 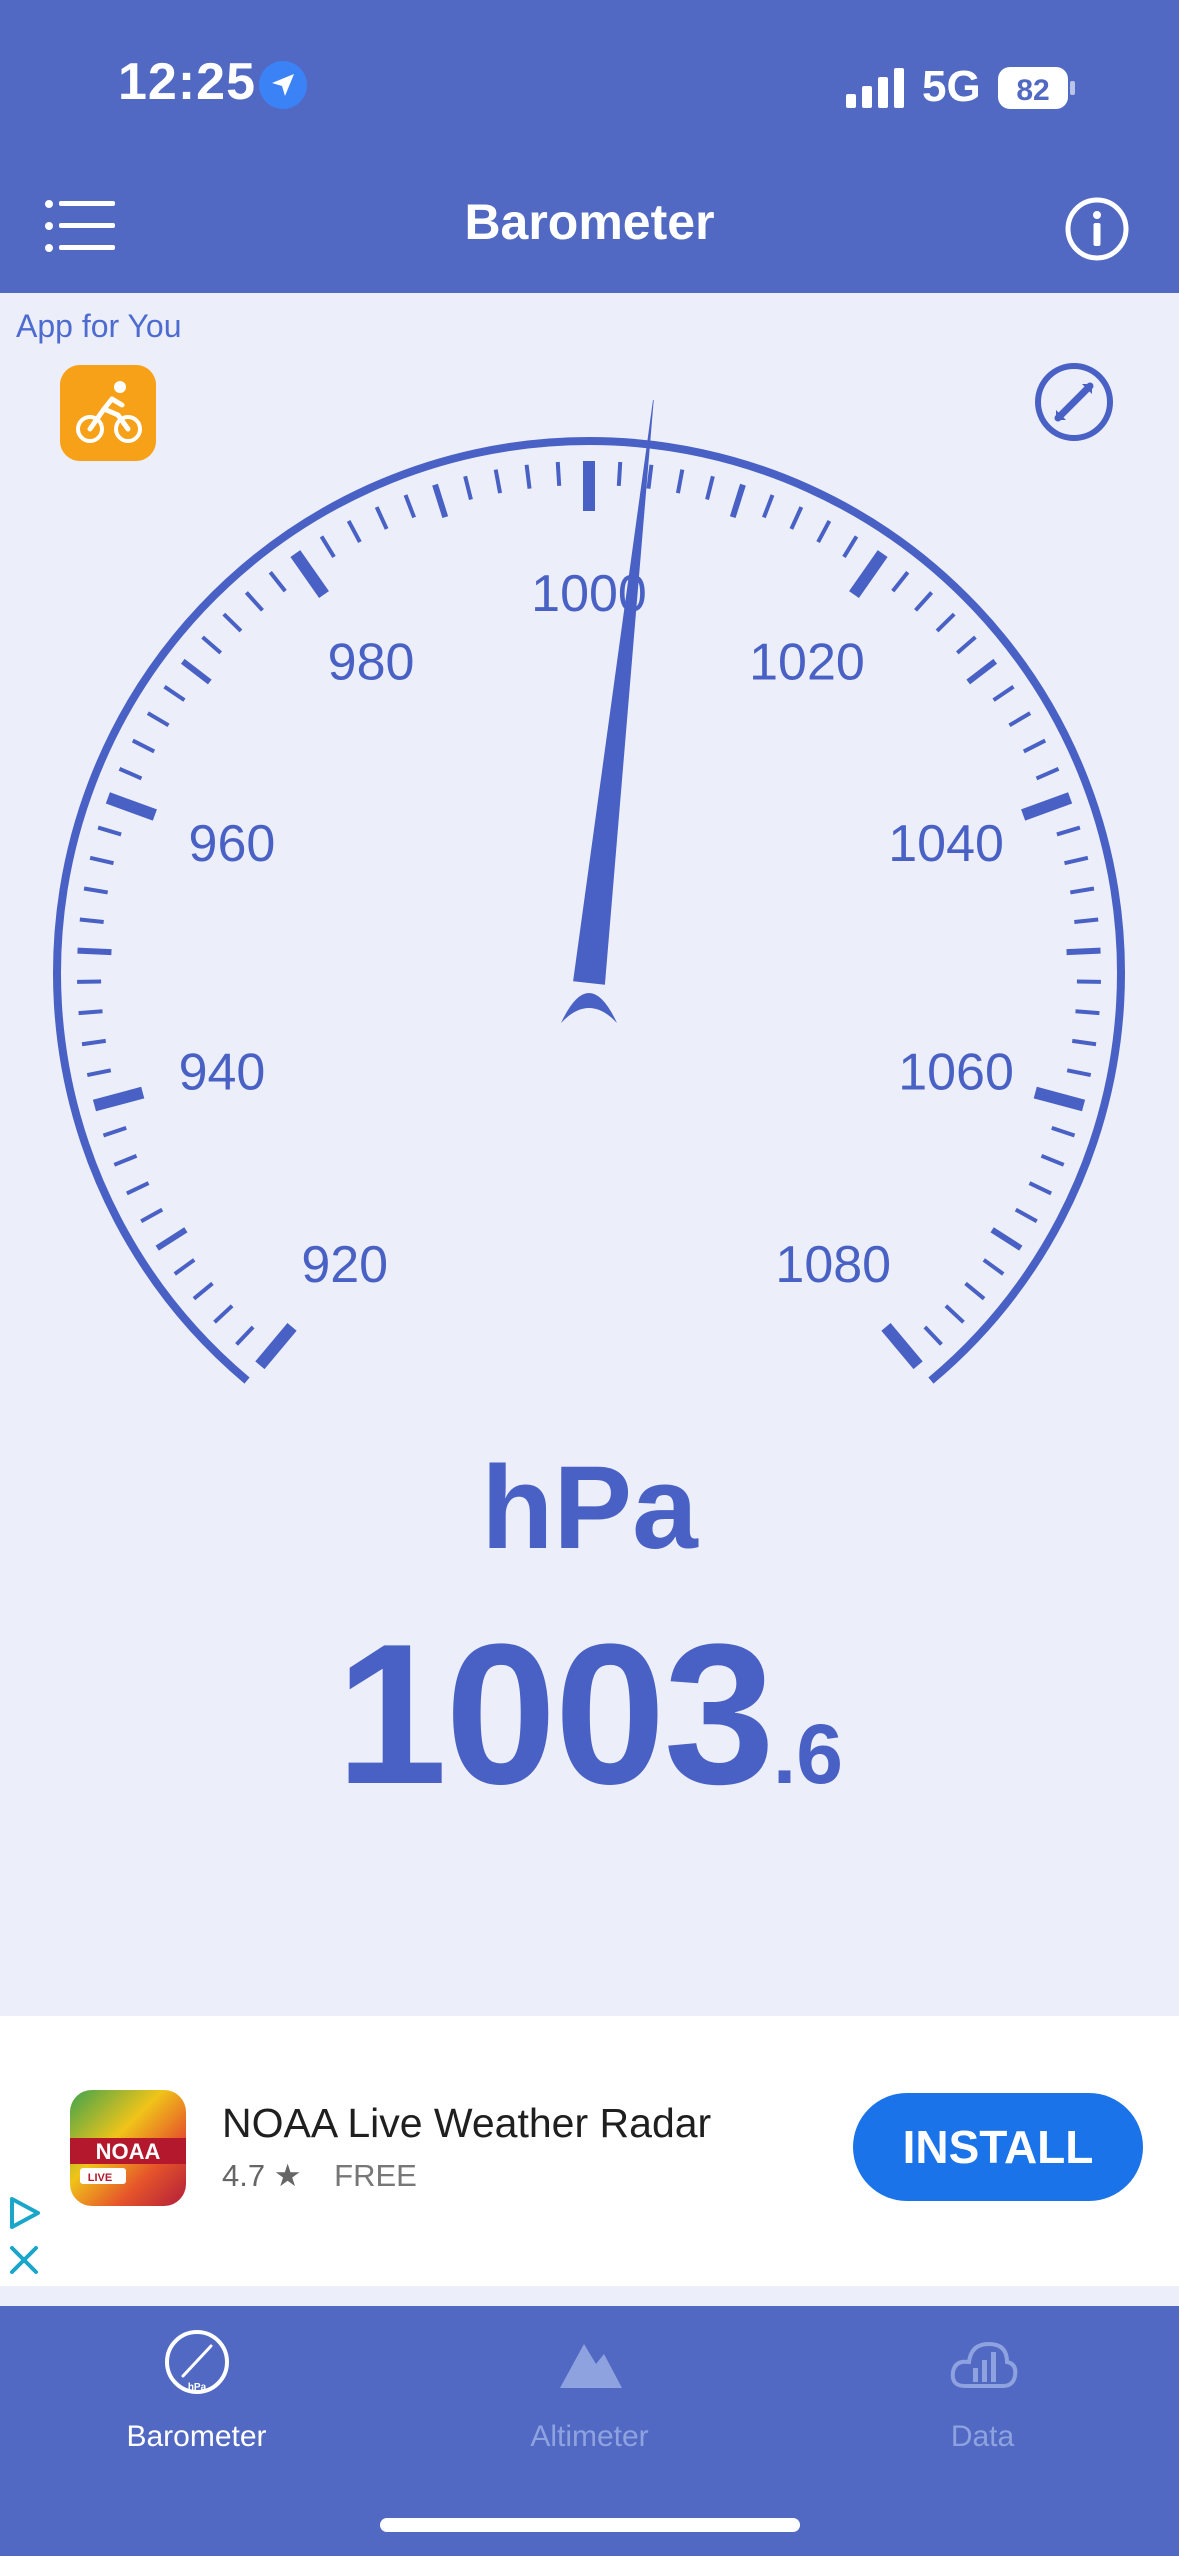 What do you see at coordinates (128, 2151) in the screenshot?
I see `noaa-icon-badge: NOAA` at bounding box center [128, 2151].